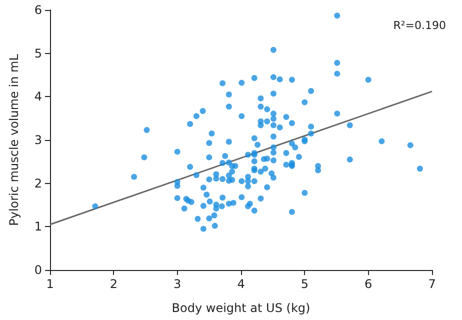  What do you see at coordinates (38, 97) in the screenshot?
I see `y-tick-label: 4` at bounding box center [38, 97].